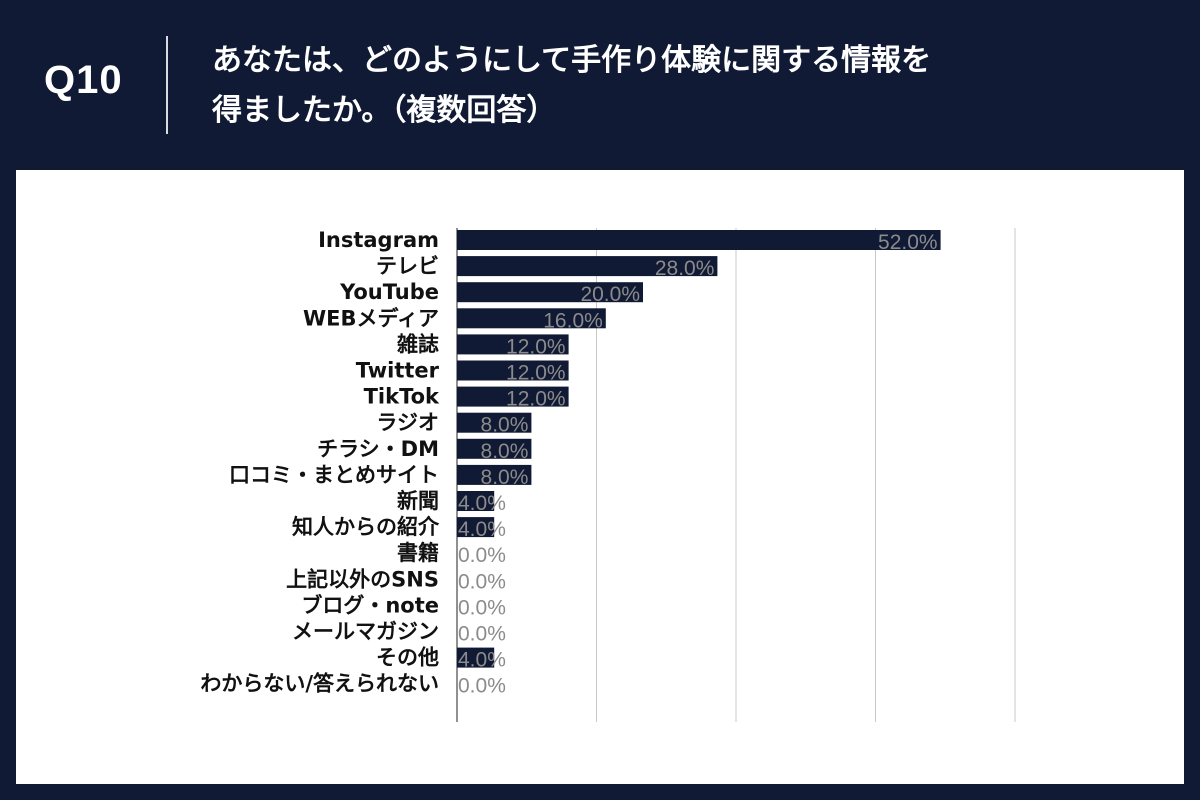  What do you see at coordinates (370, 605) in the screenshot?
I see `category-label: ブログ・note` at bounding box center [370, 605].